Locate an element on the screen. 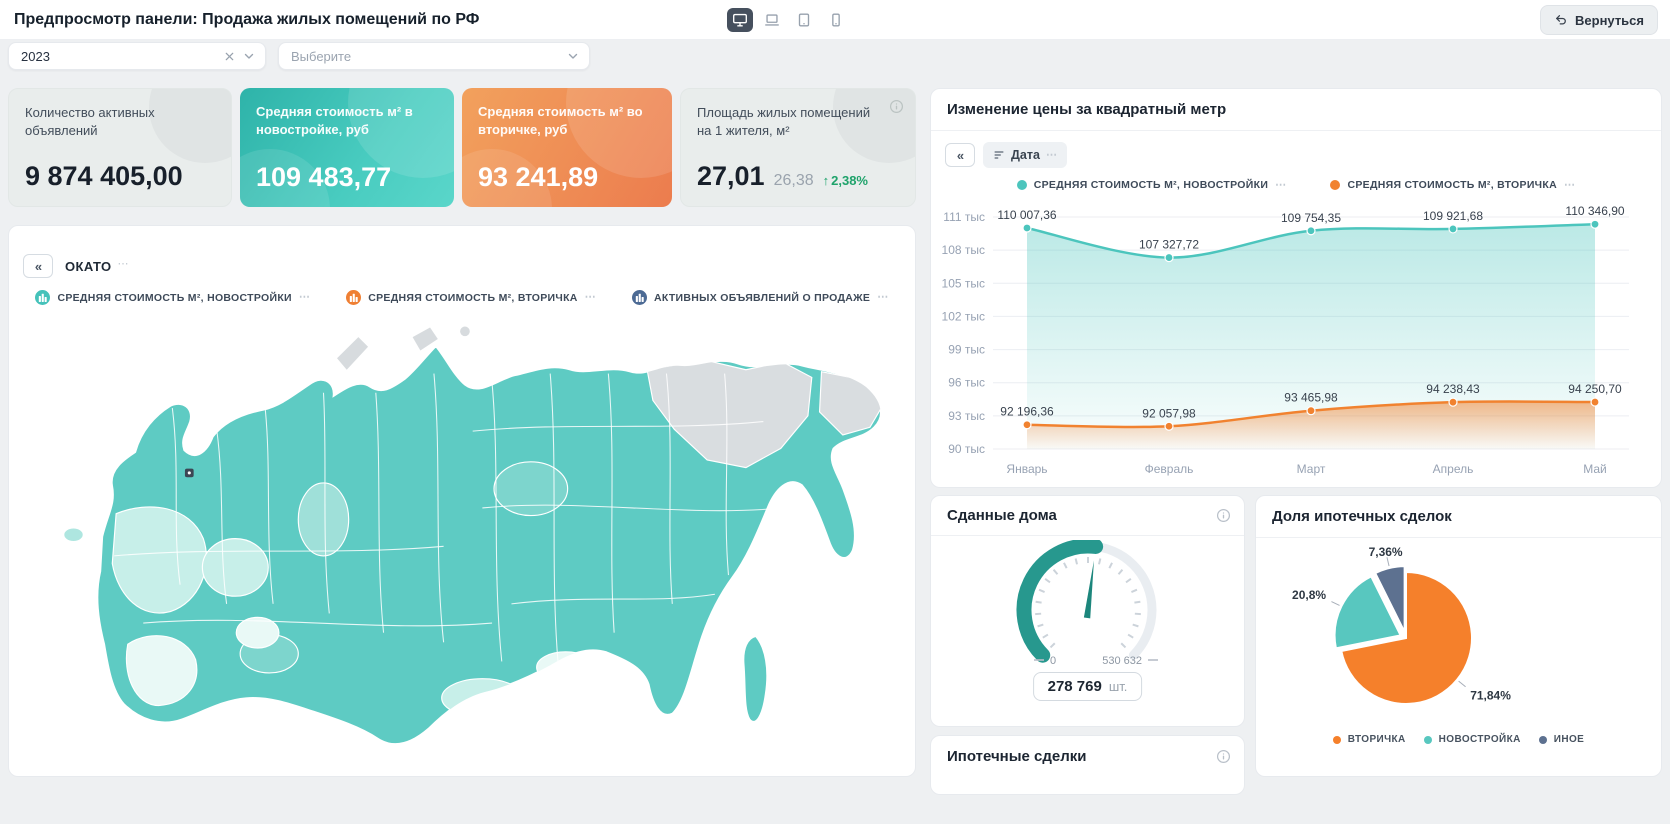 This screenshot has height=824, width=1670. pie-legend-label: ИНОЕ is located at coordinates (1569, 739).